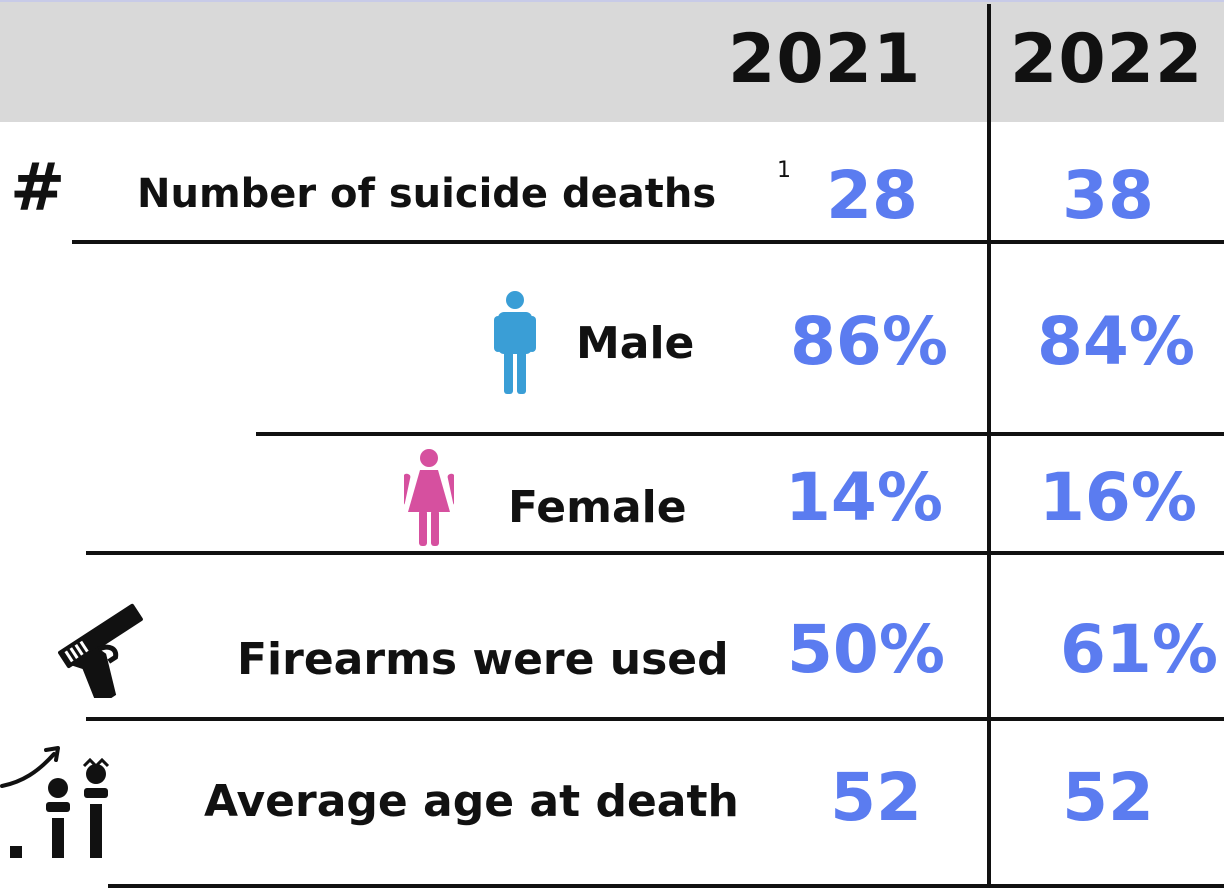  I want to click on female-person-icon, so click(429, 497).